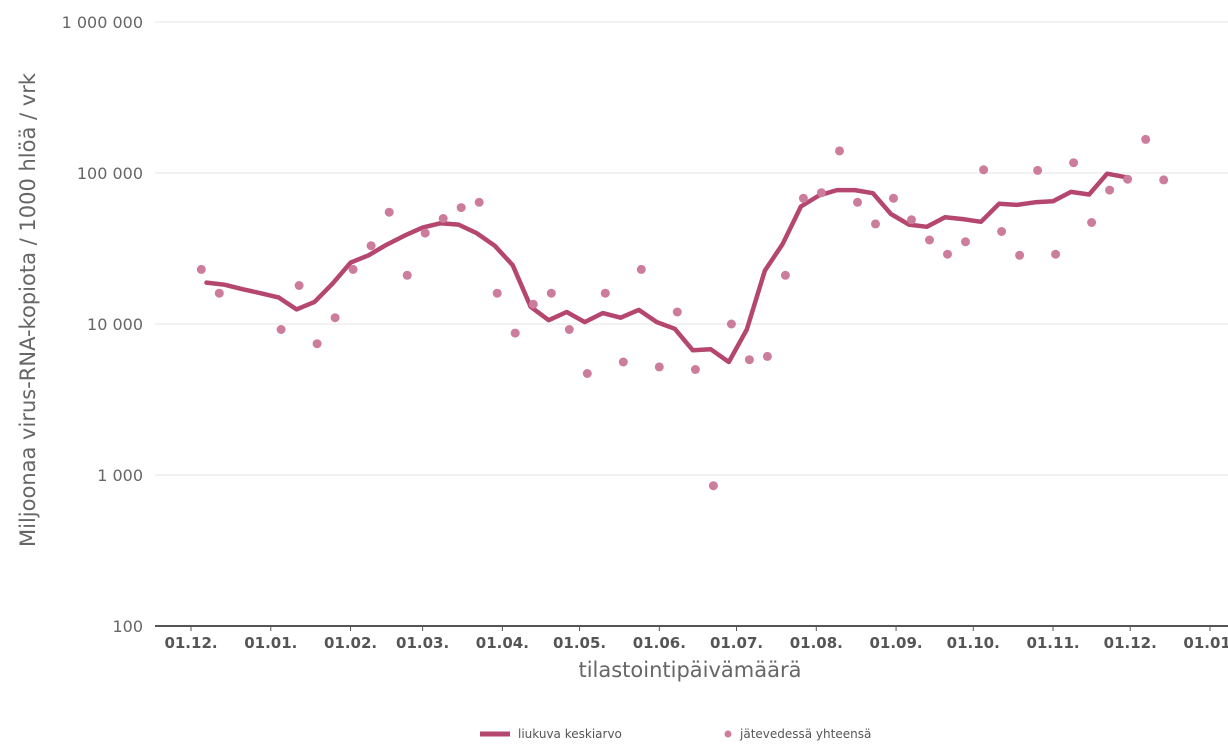 This screenshot has height=744, width=1228. I want to click on x-tick-label: 01.10., so click(973, 643).